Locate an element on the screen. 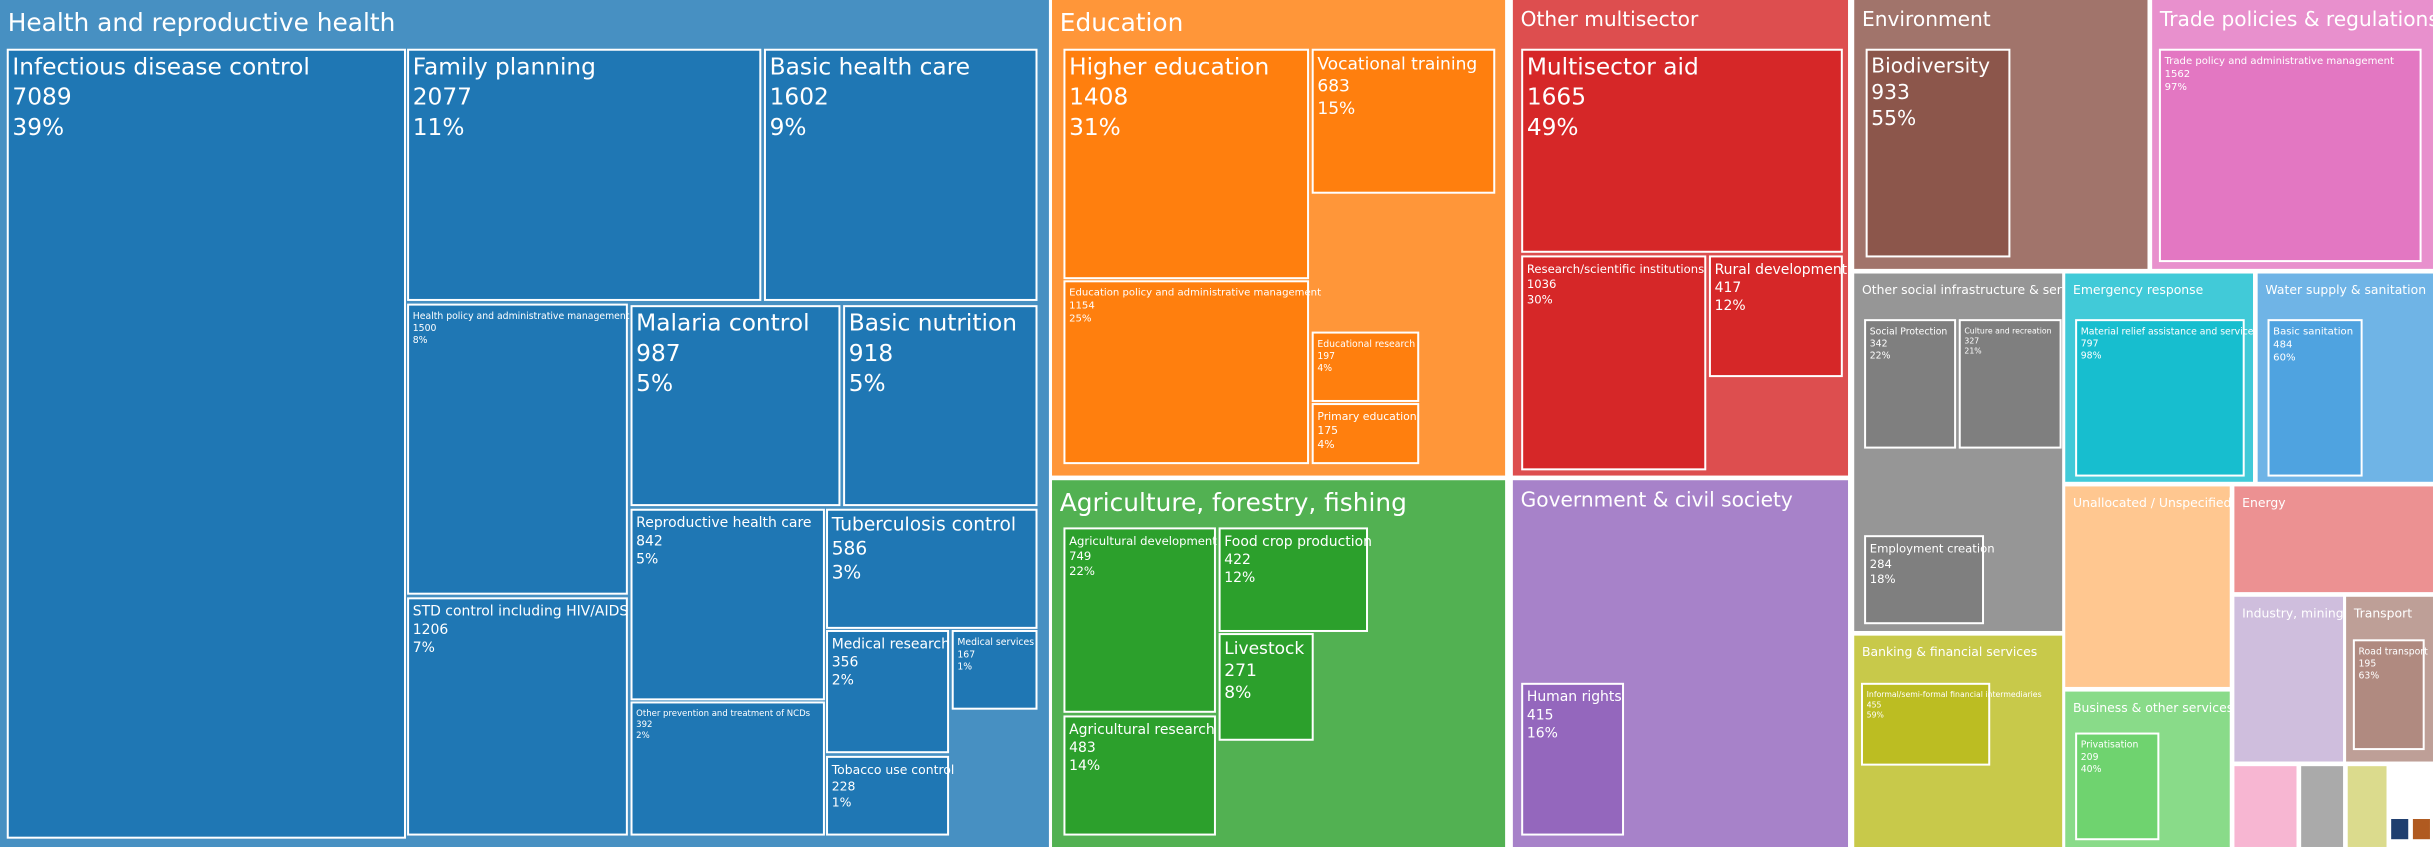  leaf-value: 356 is located at coordinates (845, 662).